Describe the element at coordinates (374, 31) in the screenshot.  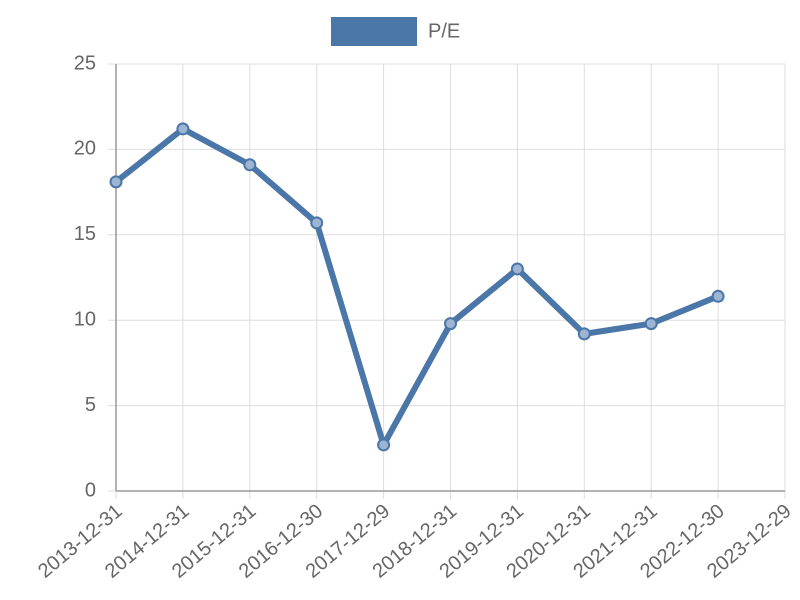
I see `legend-swatch` at that location.